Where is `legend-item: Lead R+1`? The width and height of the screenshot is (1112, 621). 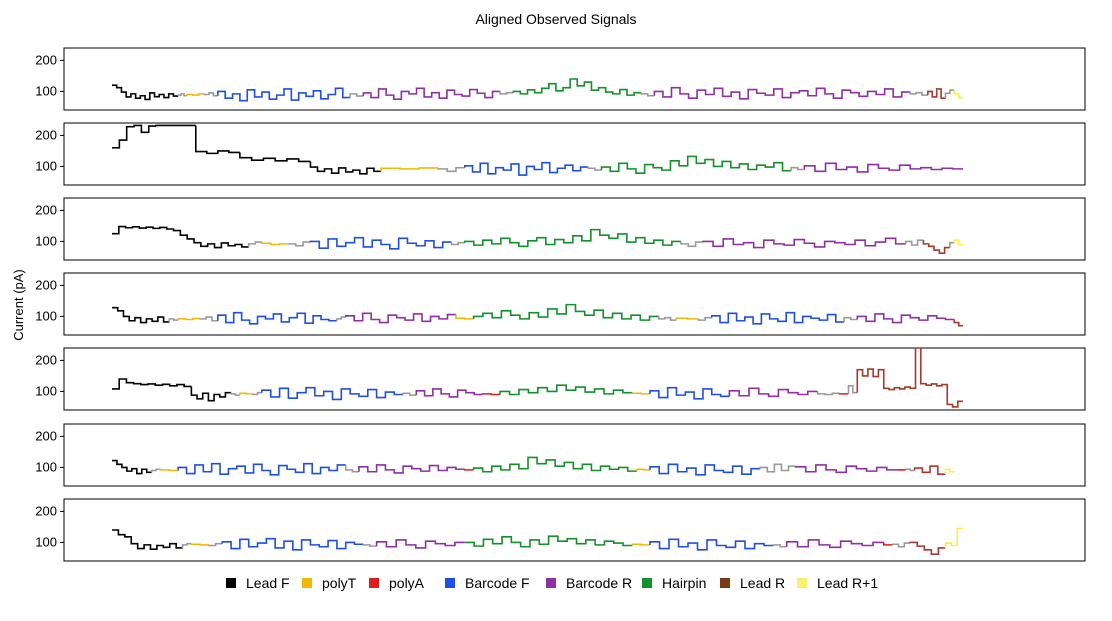
legend-item: Lead R+1 is located at coordinates (837, 583).